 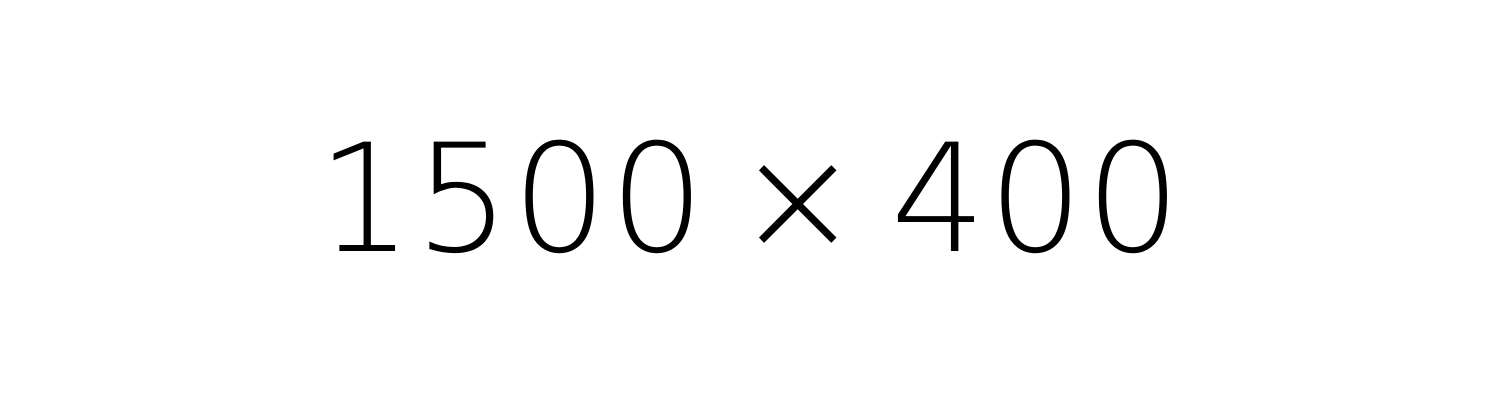 What do you see at coordinates (512, 200) in the screenshot?
I see `width-value: 1500` at bounding box center [512, 200].